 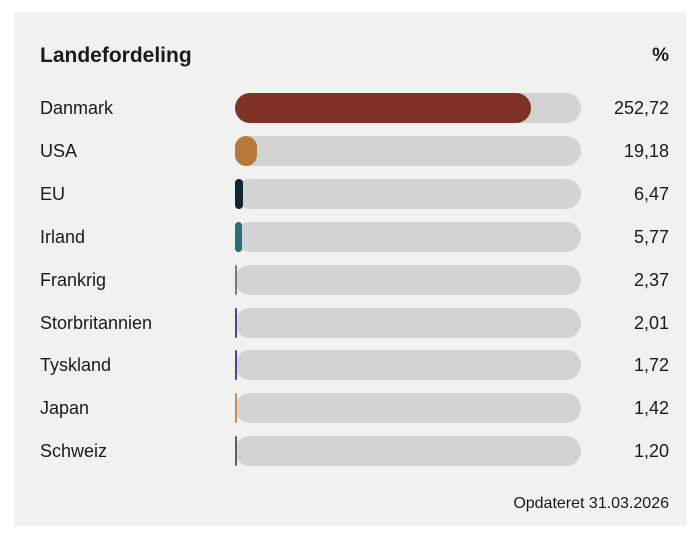 I want to click on category-label: Storbritannien, so click(x=96, y=322).